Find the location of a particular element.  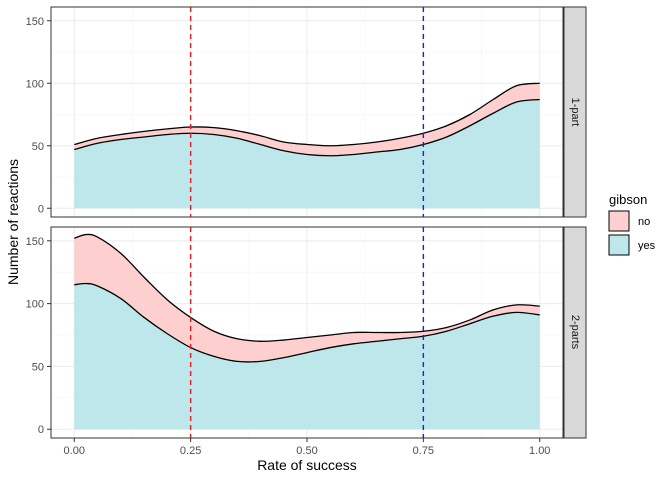

panel-1-line-yes is located at coordinates (307, 127).